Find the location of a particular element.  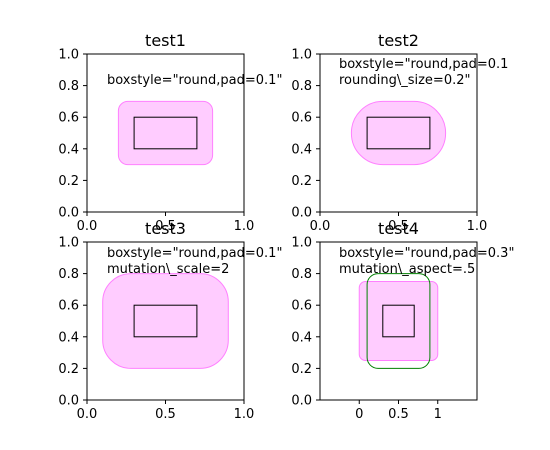

annotation-text: boxstyle="round,pad=0.1 is located at coordinates (423, 64).